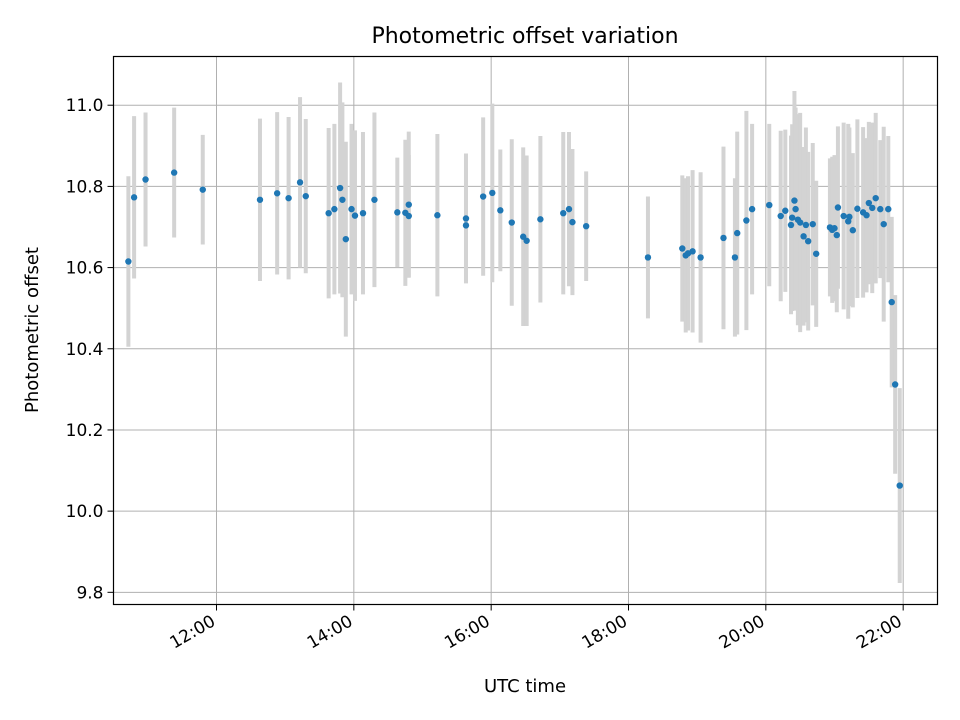 This screenshot has width=960, height=720. I want to click on y-tick-label: 10.0, so click(85, 512).